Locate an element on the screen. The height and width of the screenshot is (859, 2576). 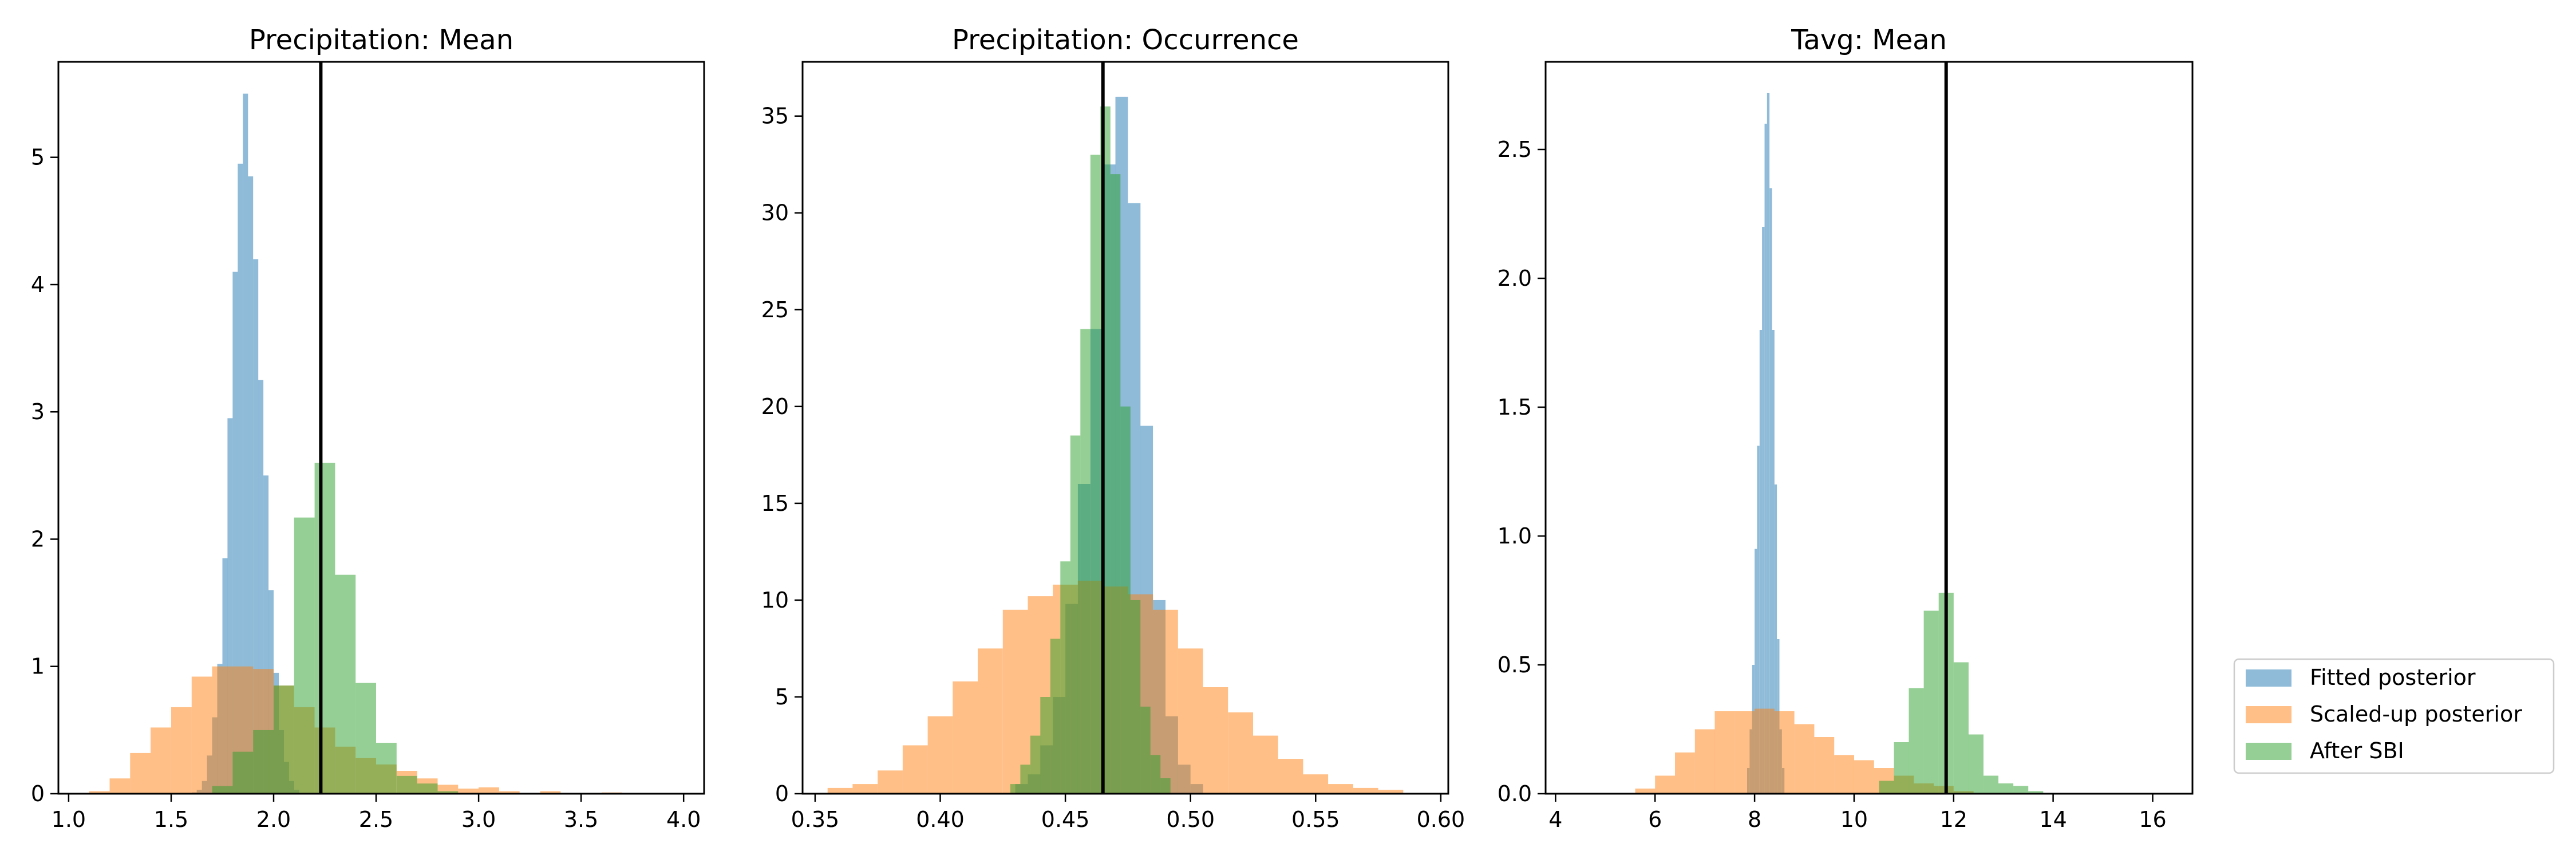
panel-title: Precipitation: Occurrence is located at coordinates (1125, 40).